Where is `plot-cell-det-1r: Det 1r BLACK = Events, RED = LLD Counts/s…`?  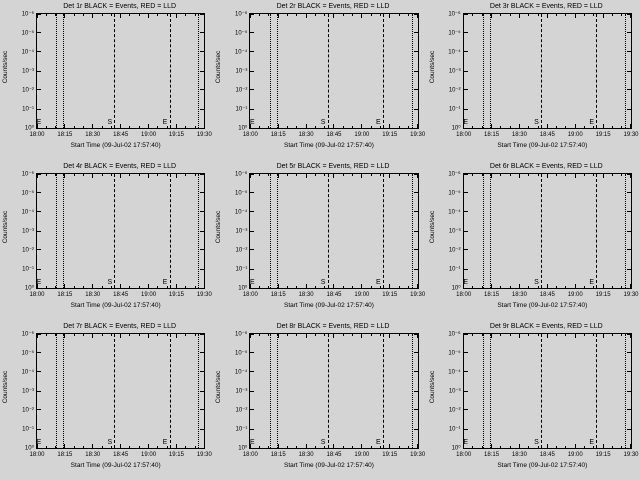
plot-cell-det-1r: Det 1r BLACK = Events, RED = LLD Counts/s… is located at coordinates (106, 80).